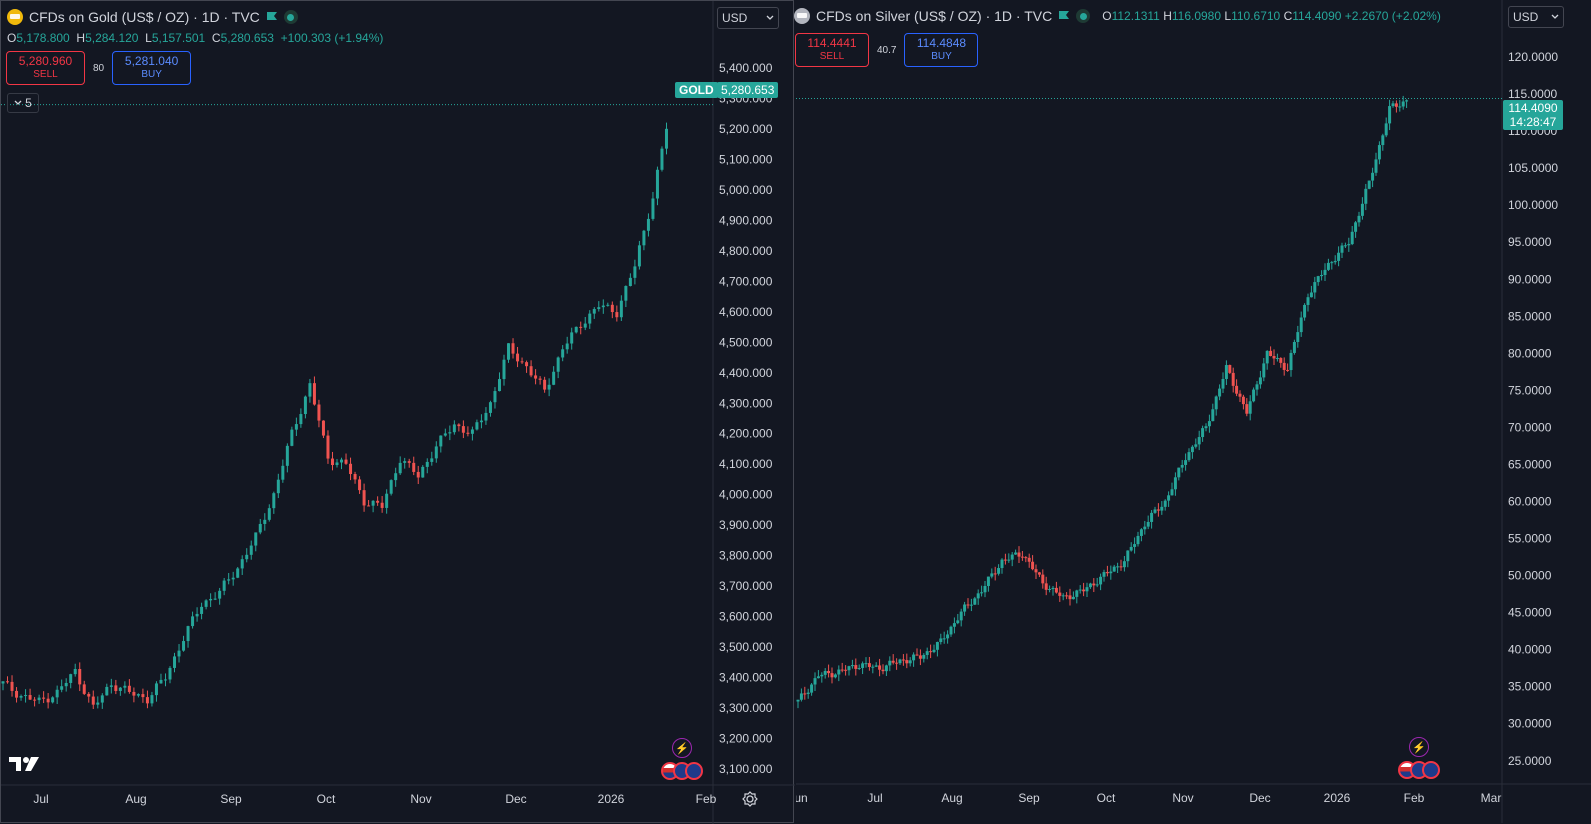 The image size is (1591, 824). What do you see at coordinates (746, 403) in the screenshot?
I see `gold-y-tick: 4,300.000` at bounding box center [746, 403].